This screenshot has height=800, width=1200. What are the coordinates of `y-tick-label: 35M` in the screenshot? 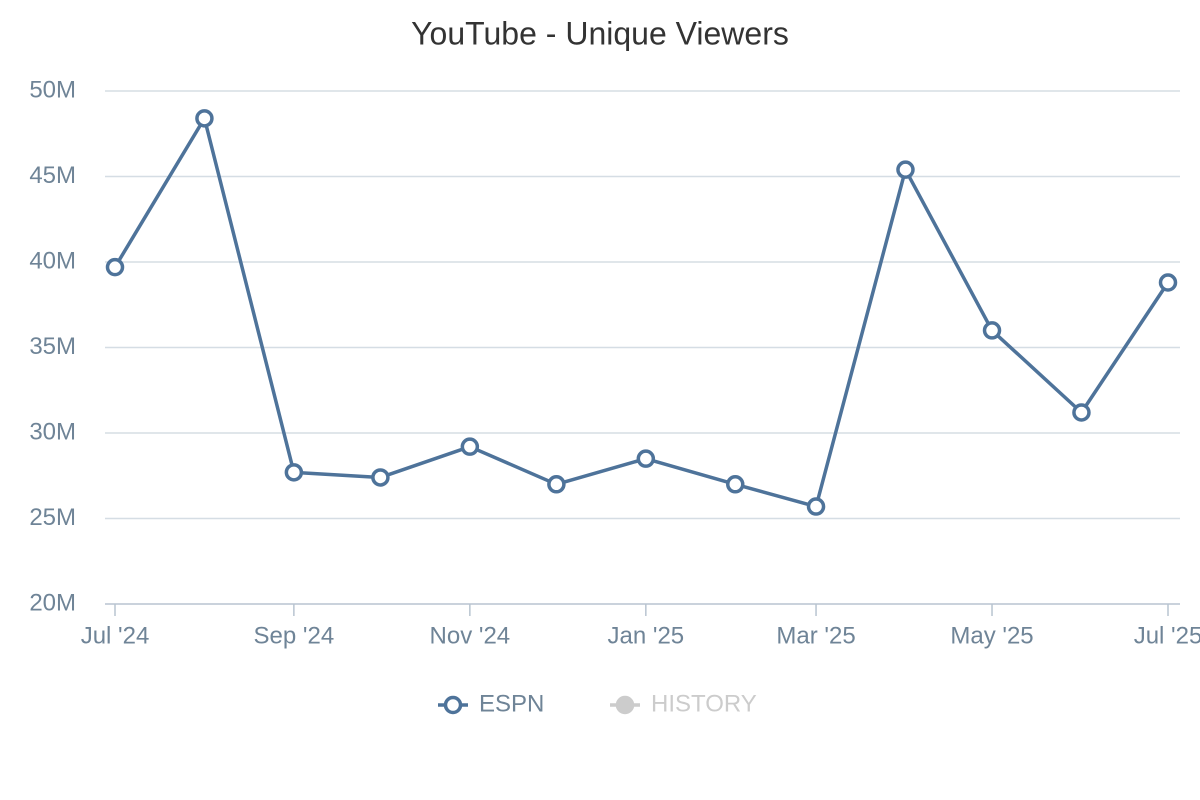 It's located at (52, 346).